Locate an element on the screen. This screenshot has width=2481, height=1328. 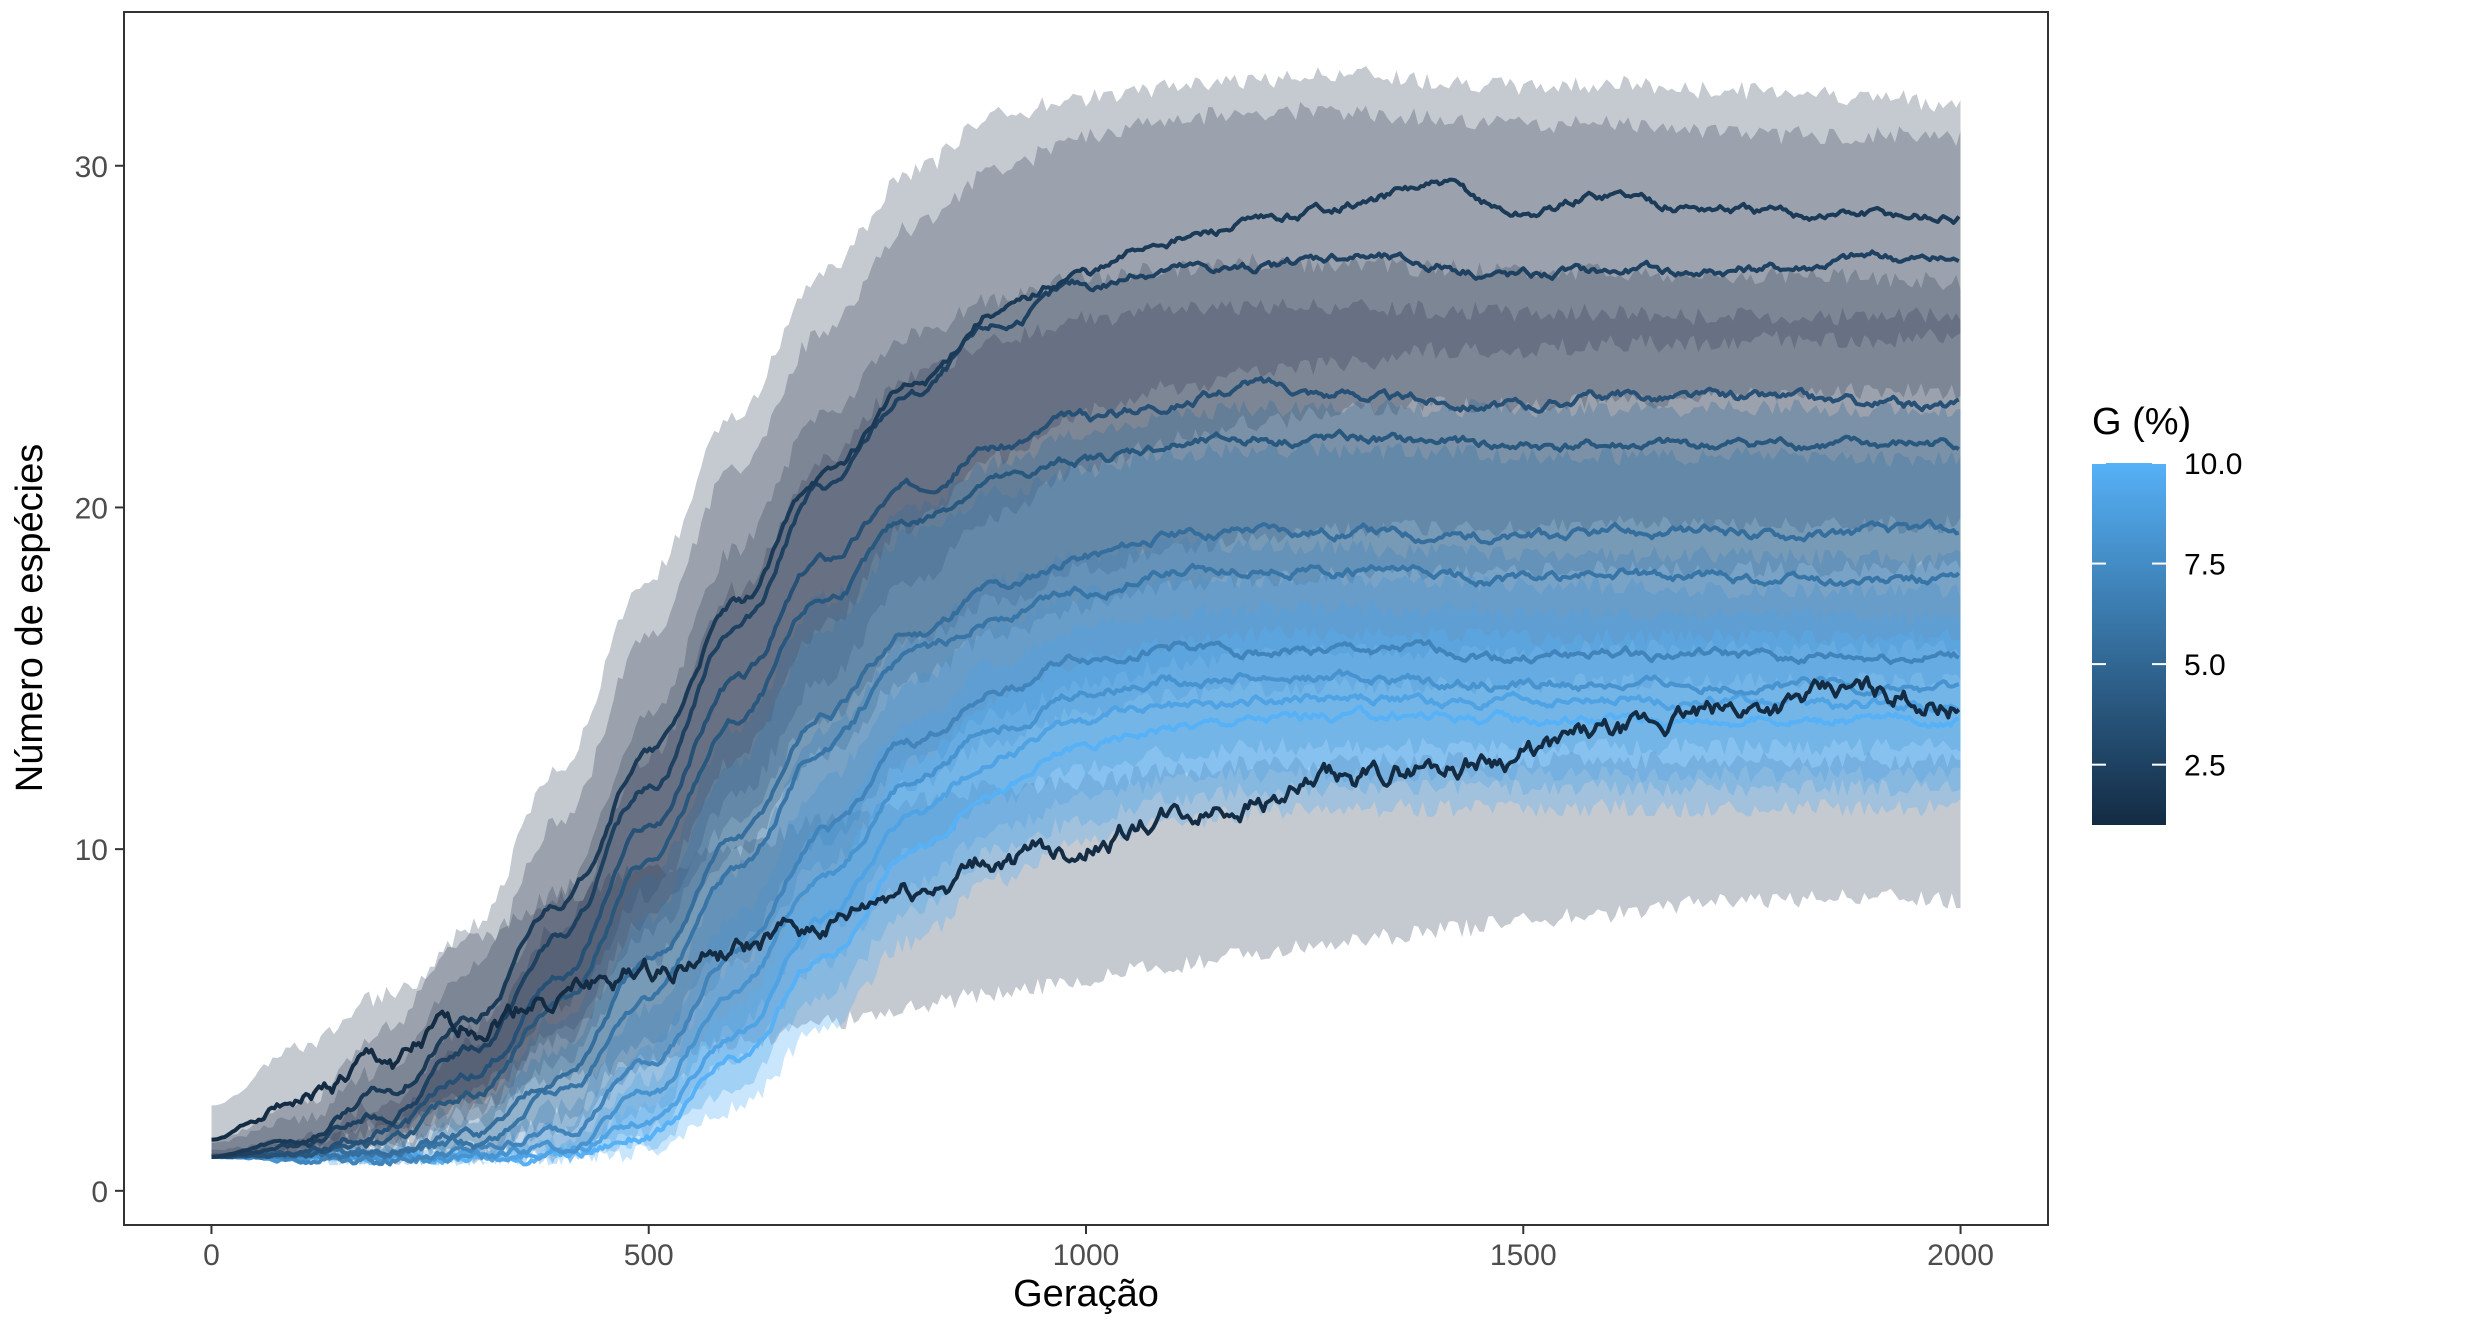
y-tick-label: 10 is located at coordinates (91, 850).